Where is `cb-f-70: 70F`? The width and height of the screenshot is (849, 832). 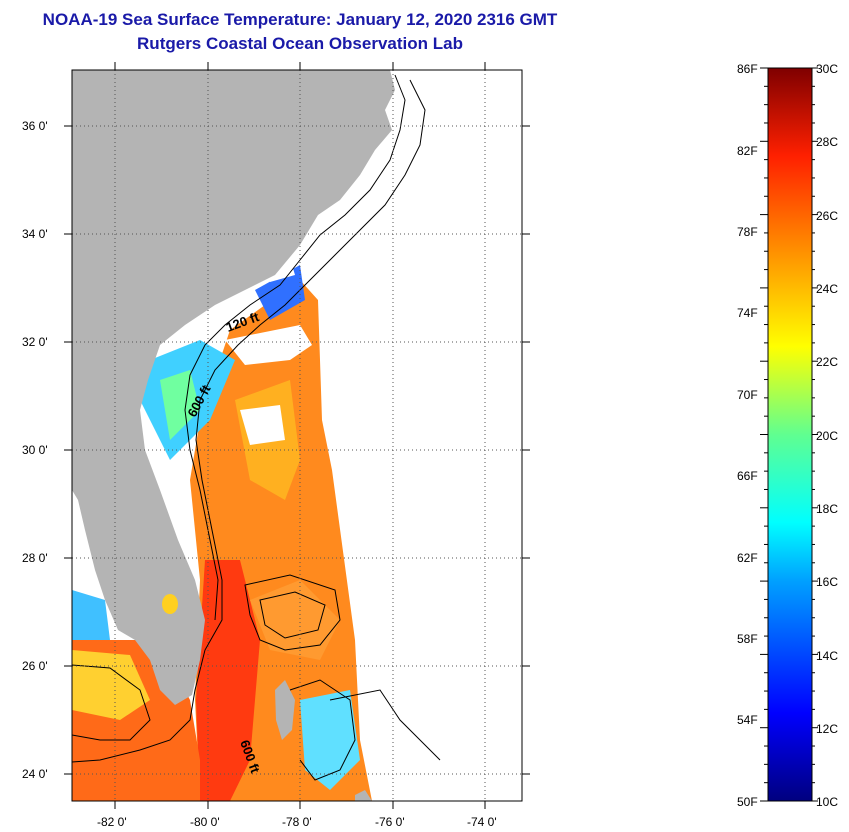 cb-f-70: 70F is located at coordinates (747, 395).